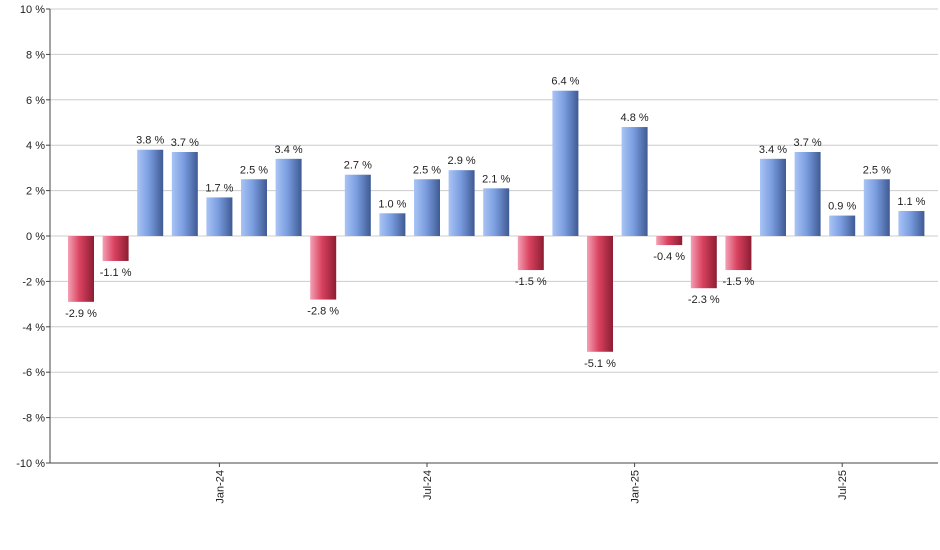 This screenshot has width=940, height=550. I want to click on data-label: -1.1 %, so click(116, 273).